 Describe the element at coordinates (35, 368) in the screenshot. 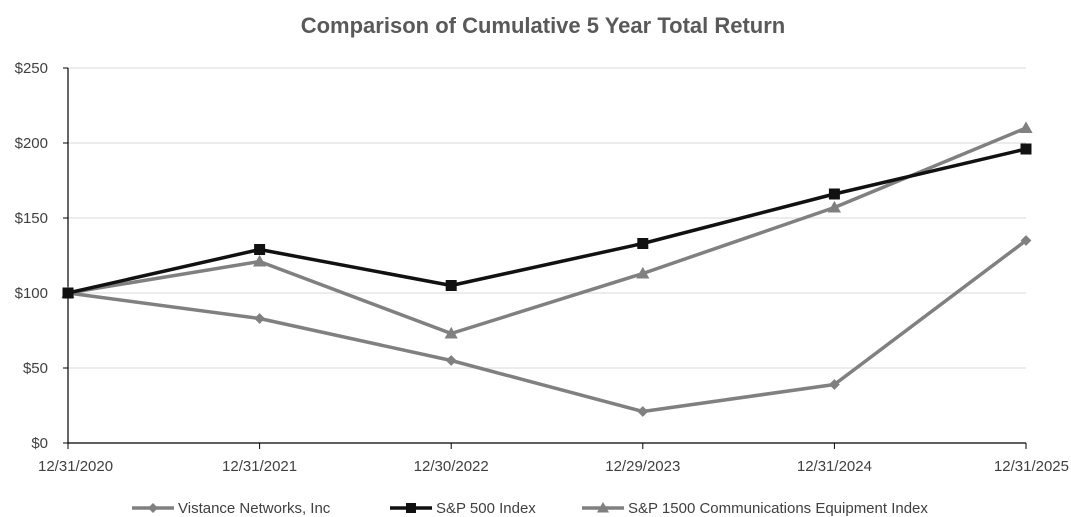

I see `y-tick-label: $50` at that location.